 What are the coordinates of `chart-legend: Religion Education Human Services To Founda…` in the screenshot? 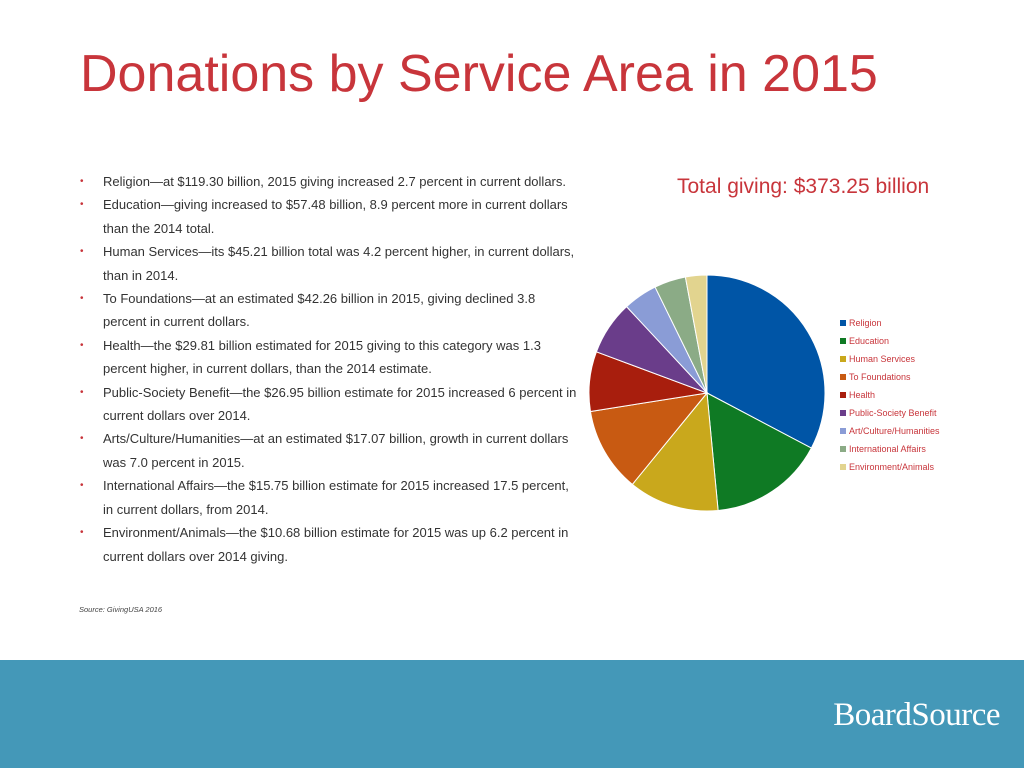 It's located at (890, 395).